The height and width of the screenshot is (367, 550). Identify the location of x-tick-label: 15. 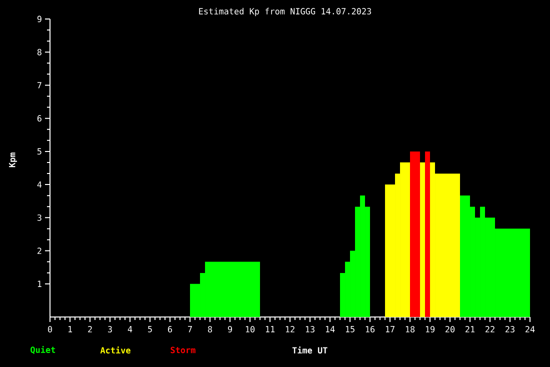
(350, 329).